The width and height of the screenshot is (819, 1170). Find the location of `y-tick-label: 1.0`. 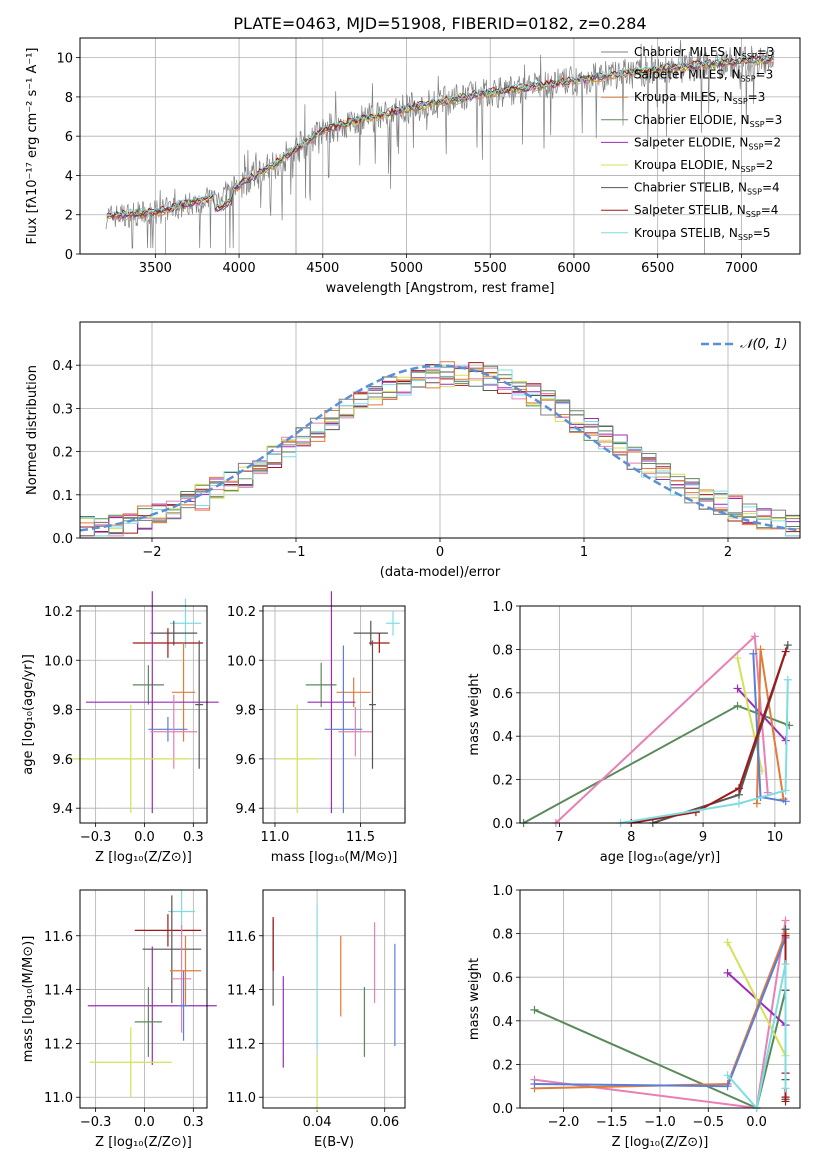

y-tick-label: 1.0 is located at coordinates (502, 607).